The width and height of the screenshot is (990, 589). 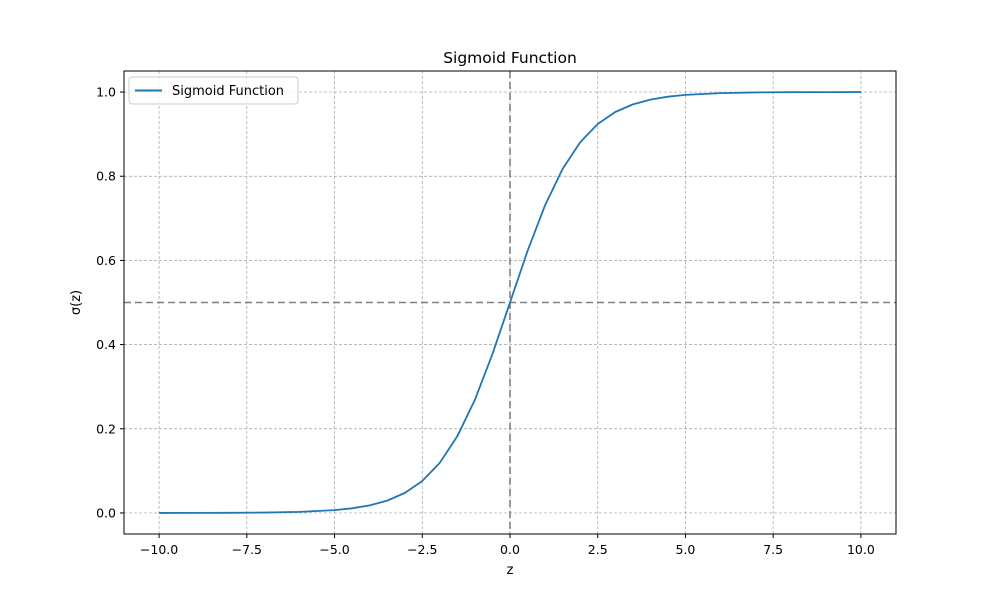 What do you see at coordinates (598, 549) in the screenshot?
I see `x-tick-label: 2.5` at bounding box center [598, 549].